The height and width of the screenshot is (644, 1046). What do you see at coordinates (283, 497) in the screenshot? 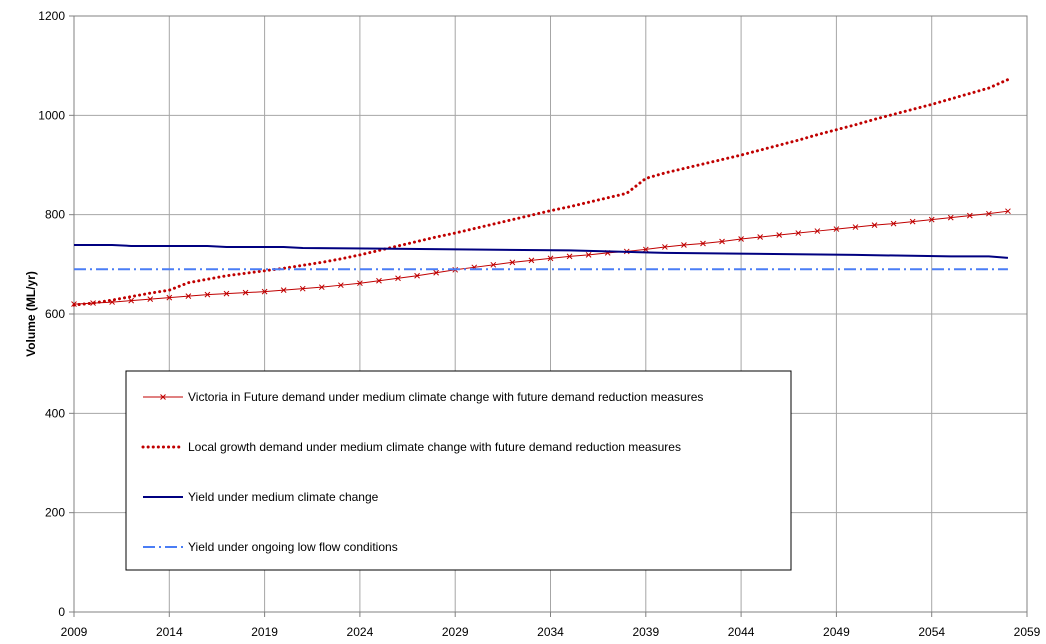
I see `legend-label-3: Yield under medium climate change` at bounding box center [283, 497].